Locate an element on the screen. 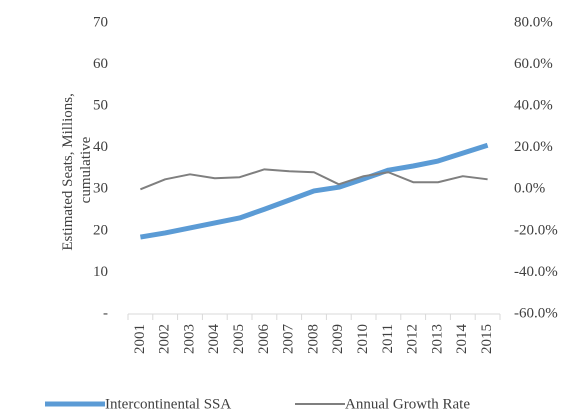  x-tick-label: 2009 is located at coordinates (338, 339).